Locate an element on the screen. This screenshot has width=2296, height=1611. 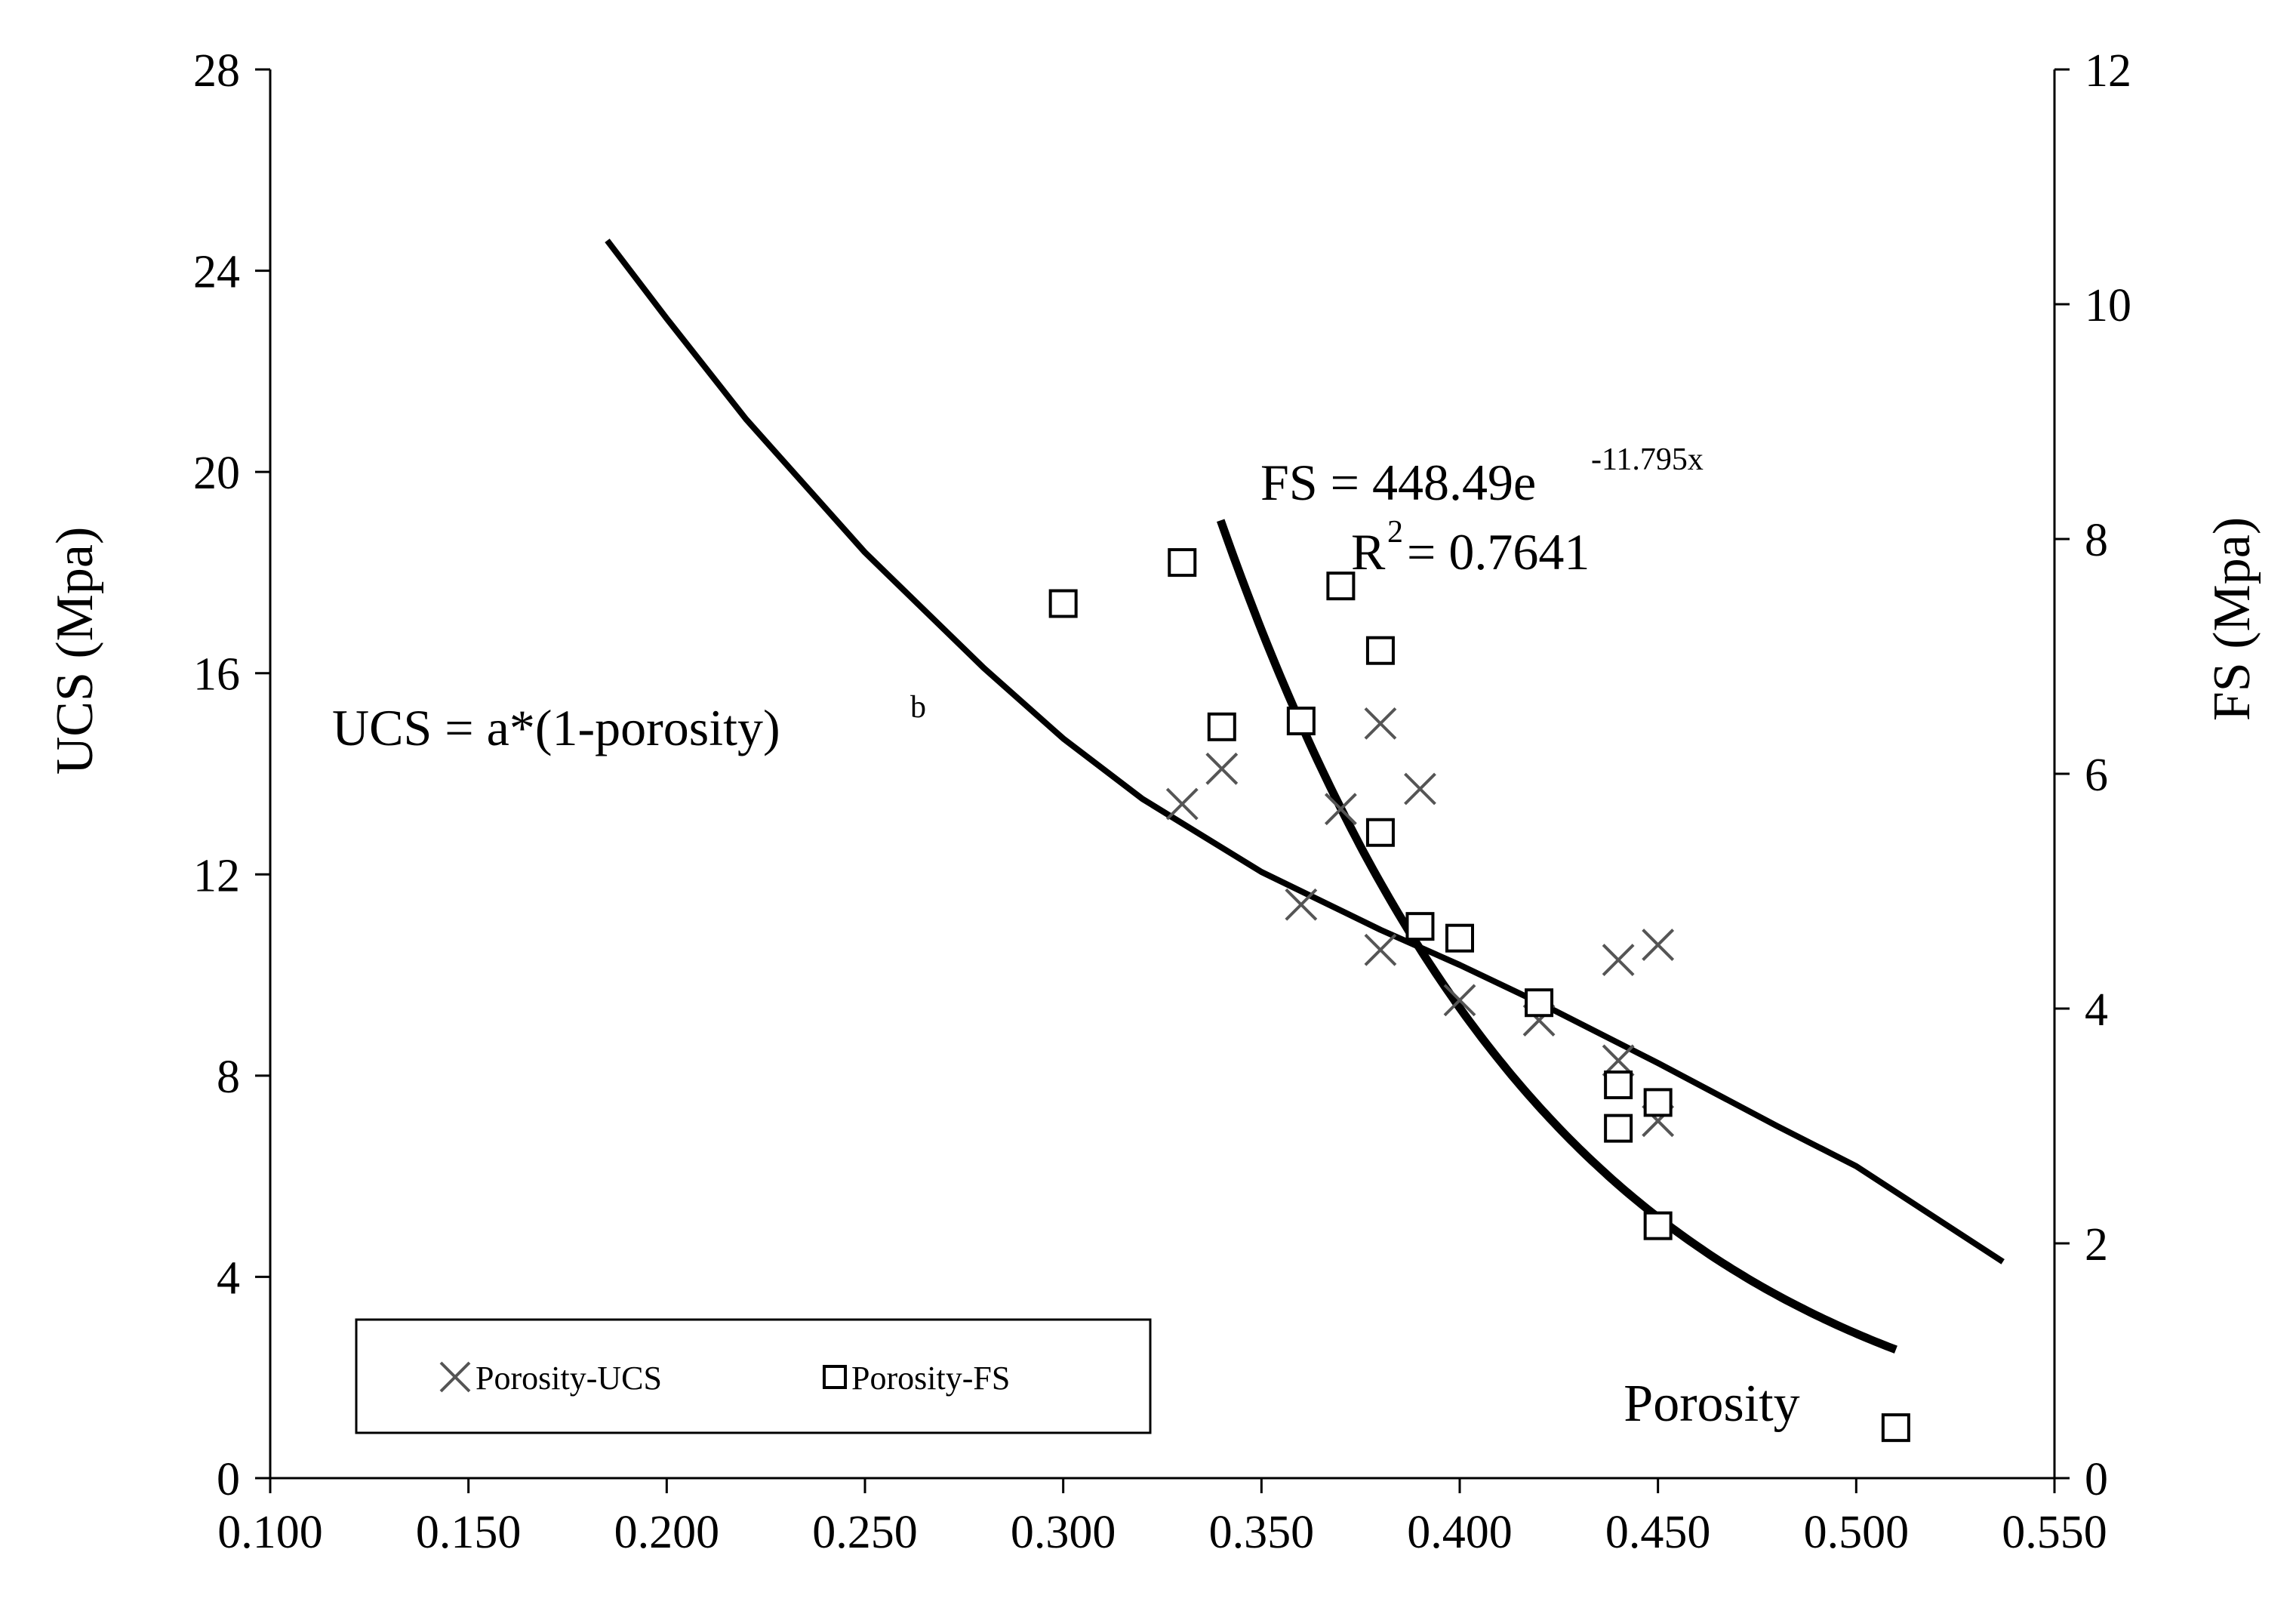
y-left-axis-label: UCS (Mpa) is located at coordinates (75, 651).